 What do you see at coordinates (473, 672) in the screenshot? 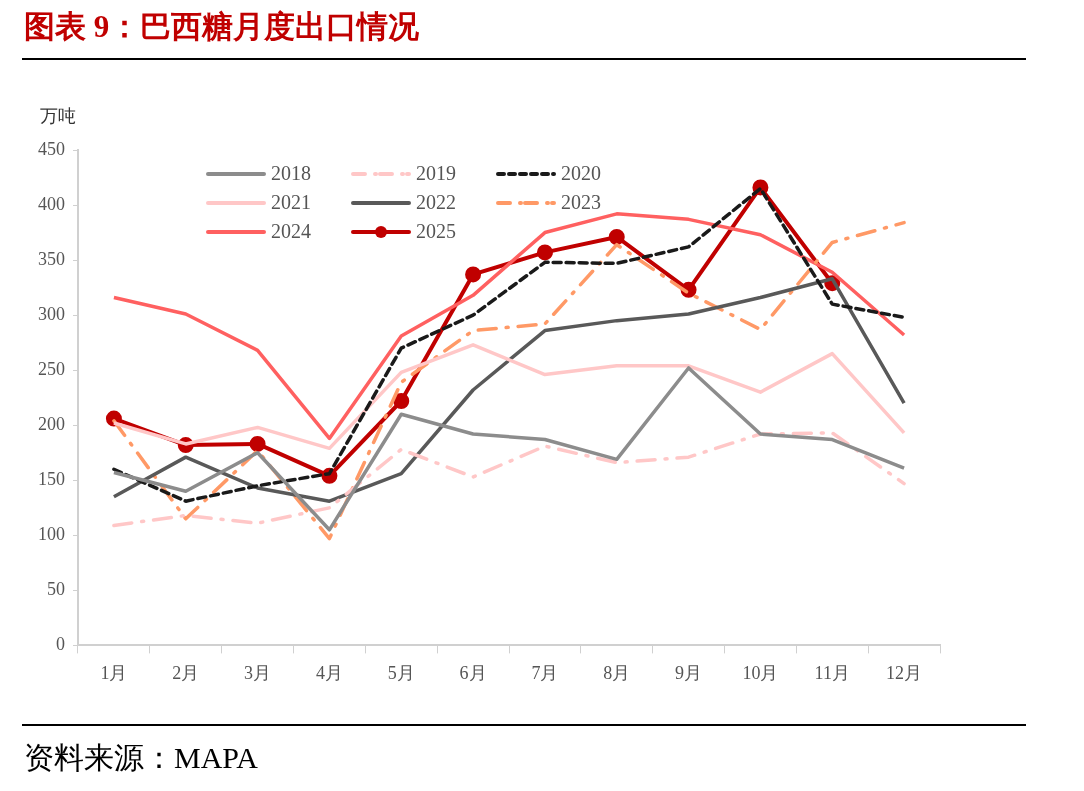
I see `x-tick-label: 6月` at bounding box center [473, 672].